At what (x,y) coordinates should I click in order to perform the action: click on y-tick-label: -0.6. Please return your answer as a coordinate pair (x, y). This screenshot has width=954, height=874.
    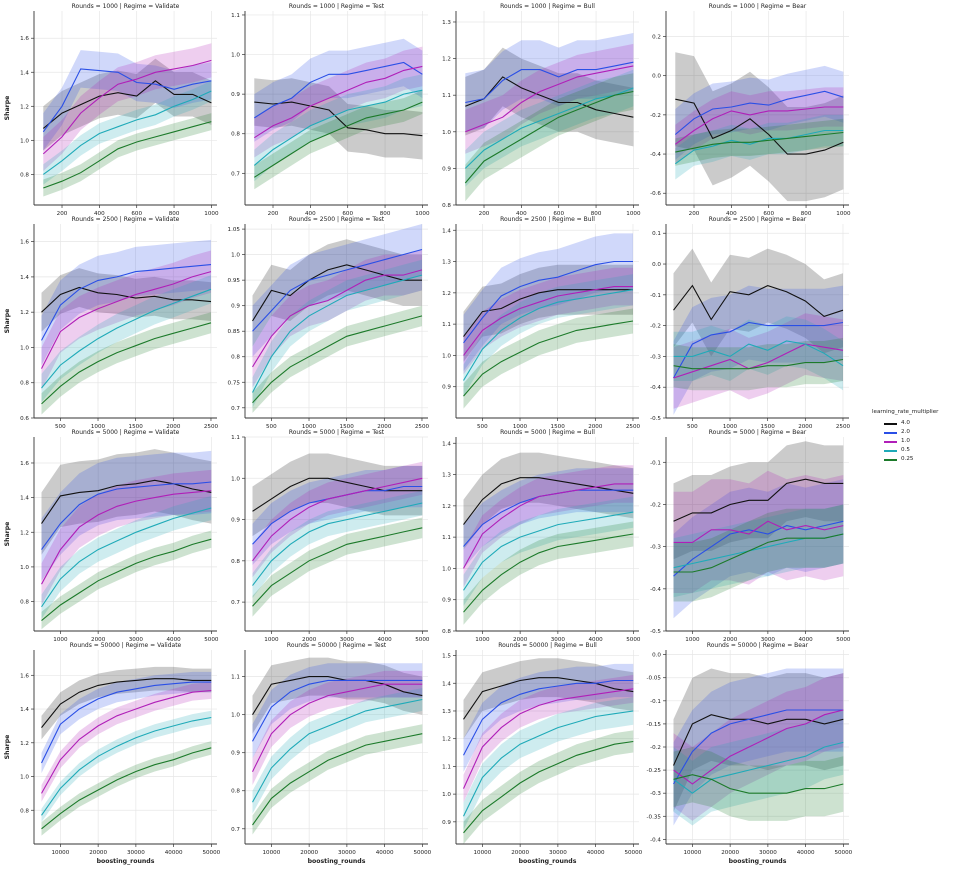
    Looking at the image, I should click on (655, 194).